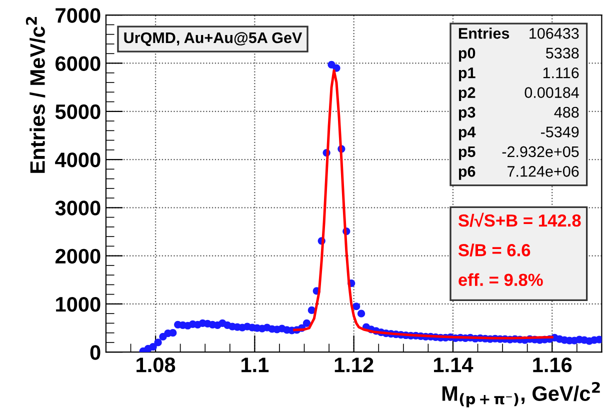 The image size is (609, 408). I want to click on x-tick-label: 1.14, so click(454, 365).